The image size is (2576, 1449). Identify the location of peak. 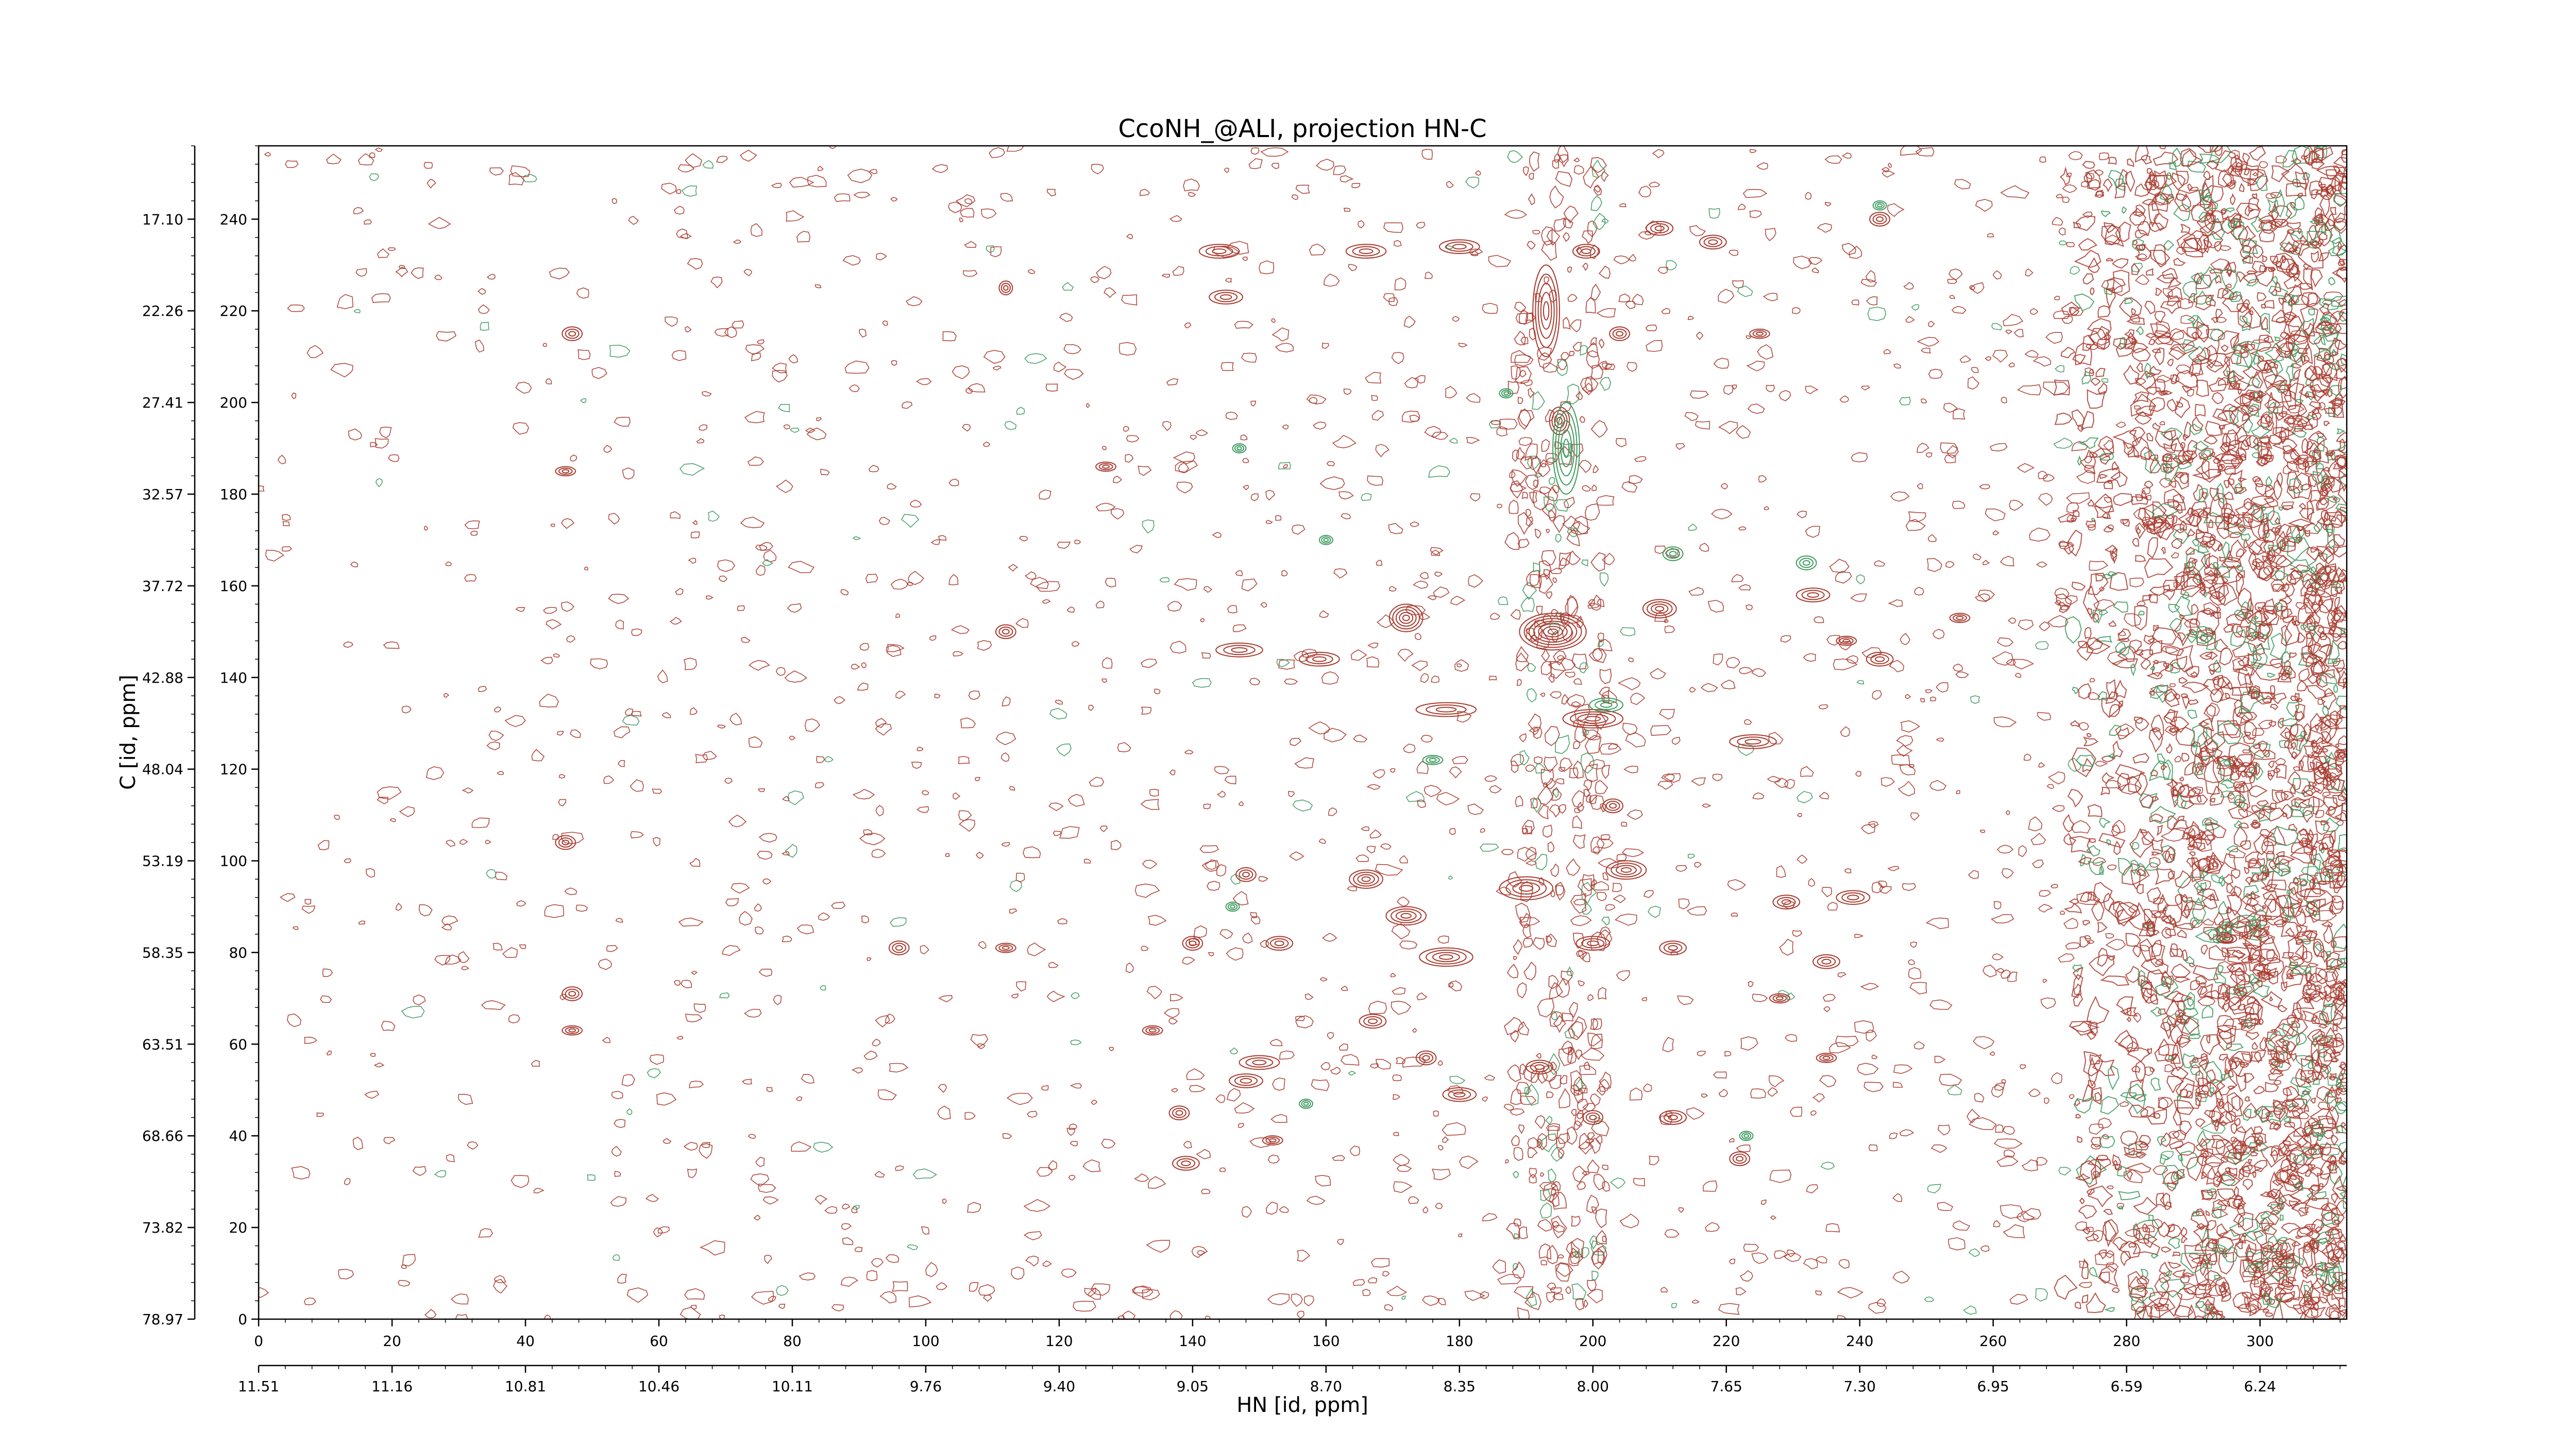
(1219, 251).